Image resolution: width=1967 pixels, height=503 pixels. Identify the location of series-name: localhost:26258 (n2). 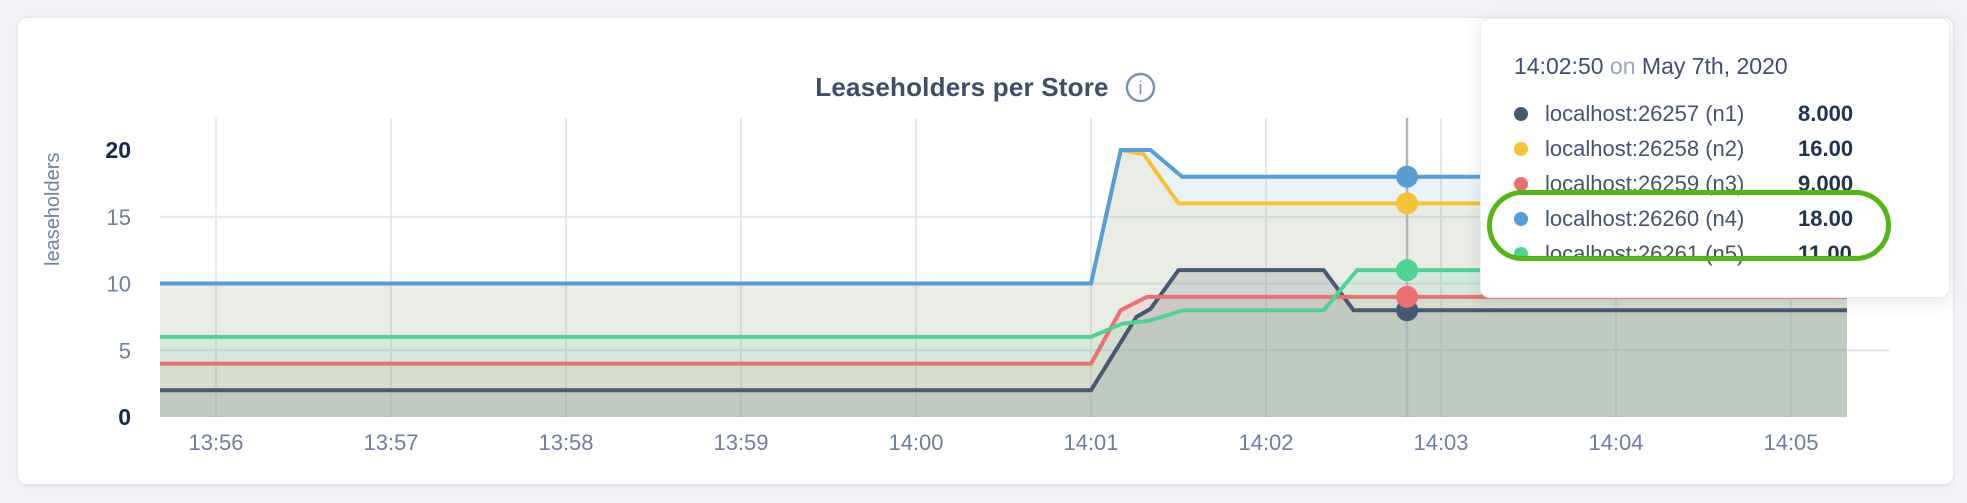
(1645, 148).